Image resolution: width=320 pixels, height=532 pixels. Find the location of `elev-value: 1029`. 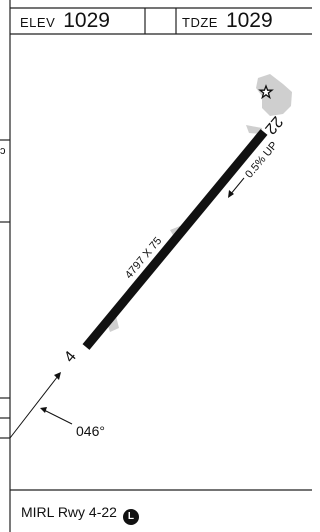

elev-value: 1029 is located at coordinates (86, 20).